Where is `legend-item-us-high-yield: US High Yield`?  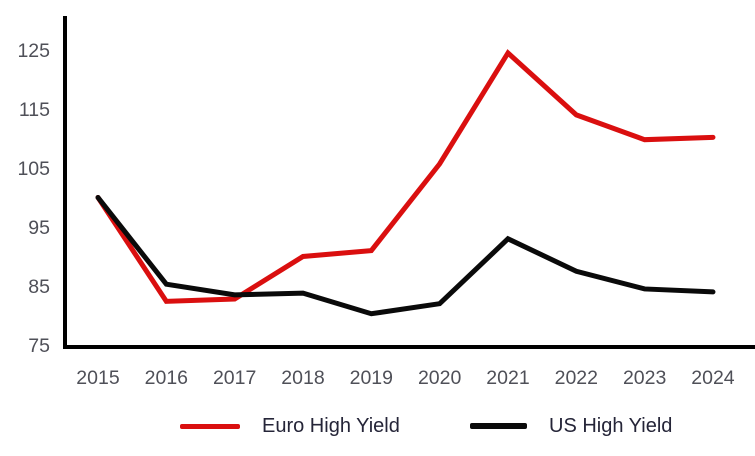
legend-item-us-high-yield: US High Yield is located at coordinates (571, 426).